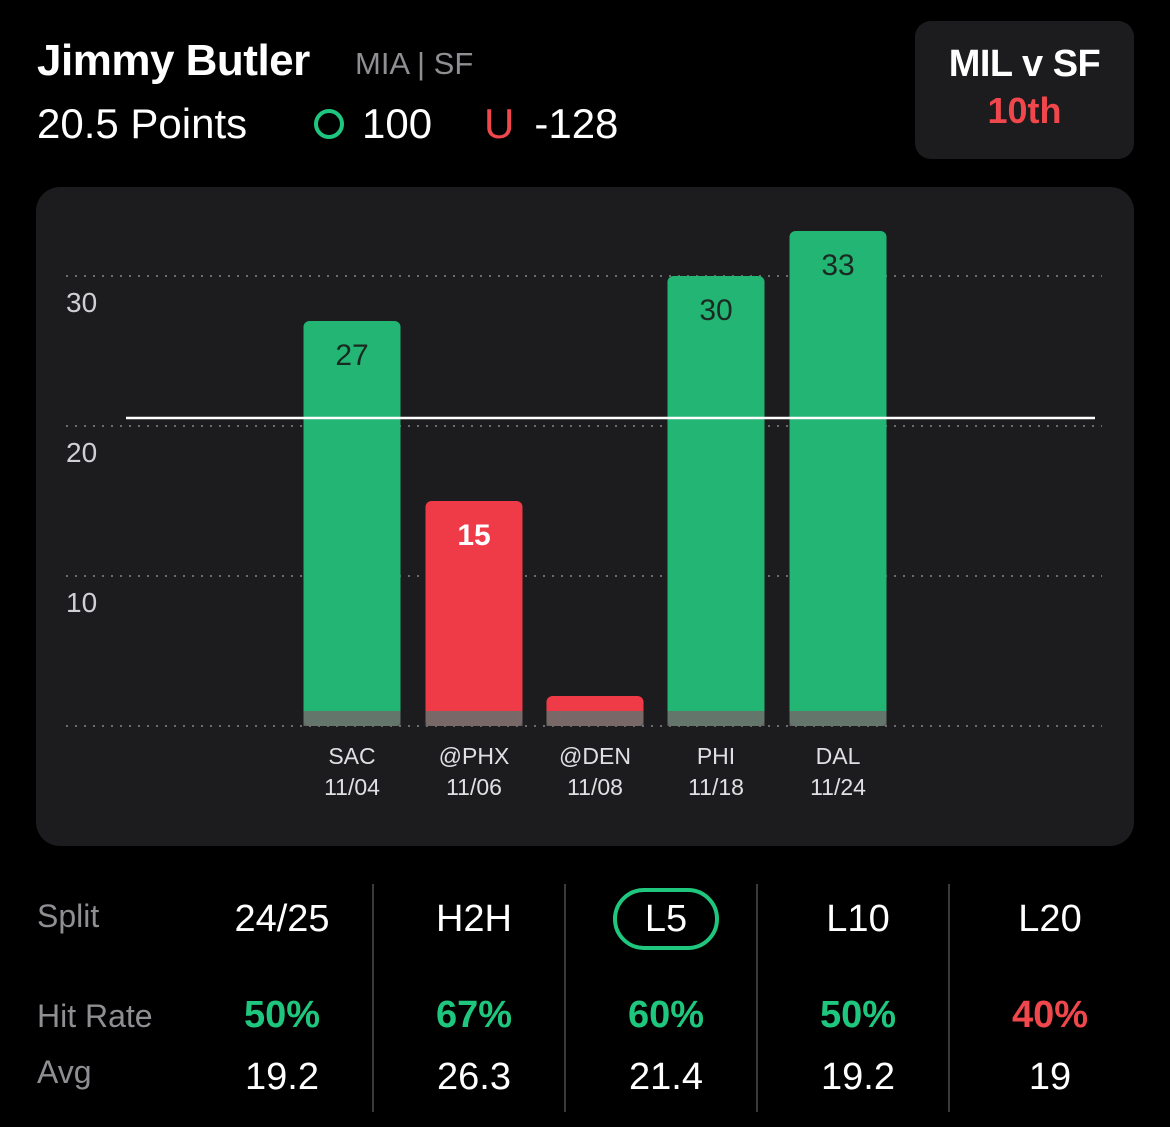 This screenshot has width=1170, height=1127. What do you see at coordinates (666, 1077) in the screenshot?
I see `avg-value: 21.4` at bounding box center [666, 1077].